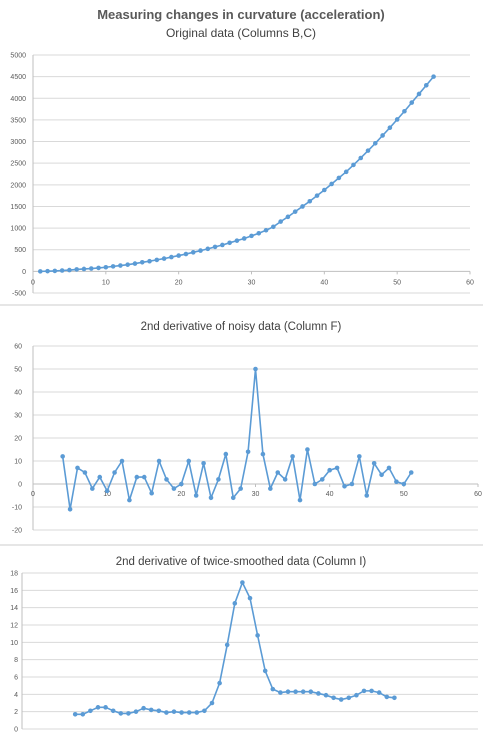 Image resolution: width=483 pixels, height=737 pixels. What do you see at coordinates (181, 494) in the screenshot?
I see `x-tick-label: 20` at bounding box center [181, 494].